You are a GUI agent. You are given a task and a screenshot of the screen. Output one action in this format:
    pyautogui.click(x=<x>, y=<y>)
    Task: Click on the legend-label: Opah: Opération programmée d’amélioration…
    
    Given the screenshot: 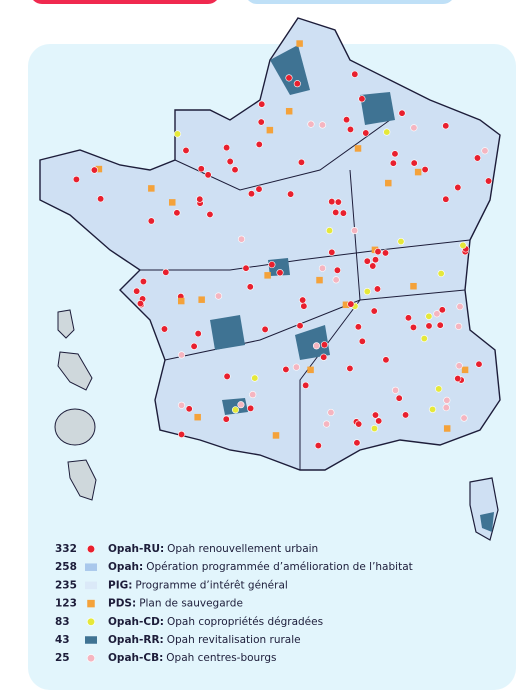 What is the action you would take?
    pyautogui.click(x=260, y=567)
    